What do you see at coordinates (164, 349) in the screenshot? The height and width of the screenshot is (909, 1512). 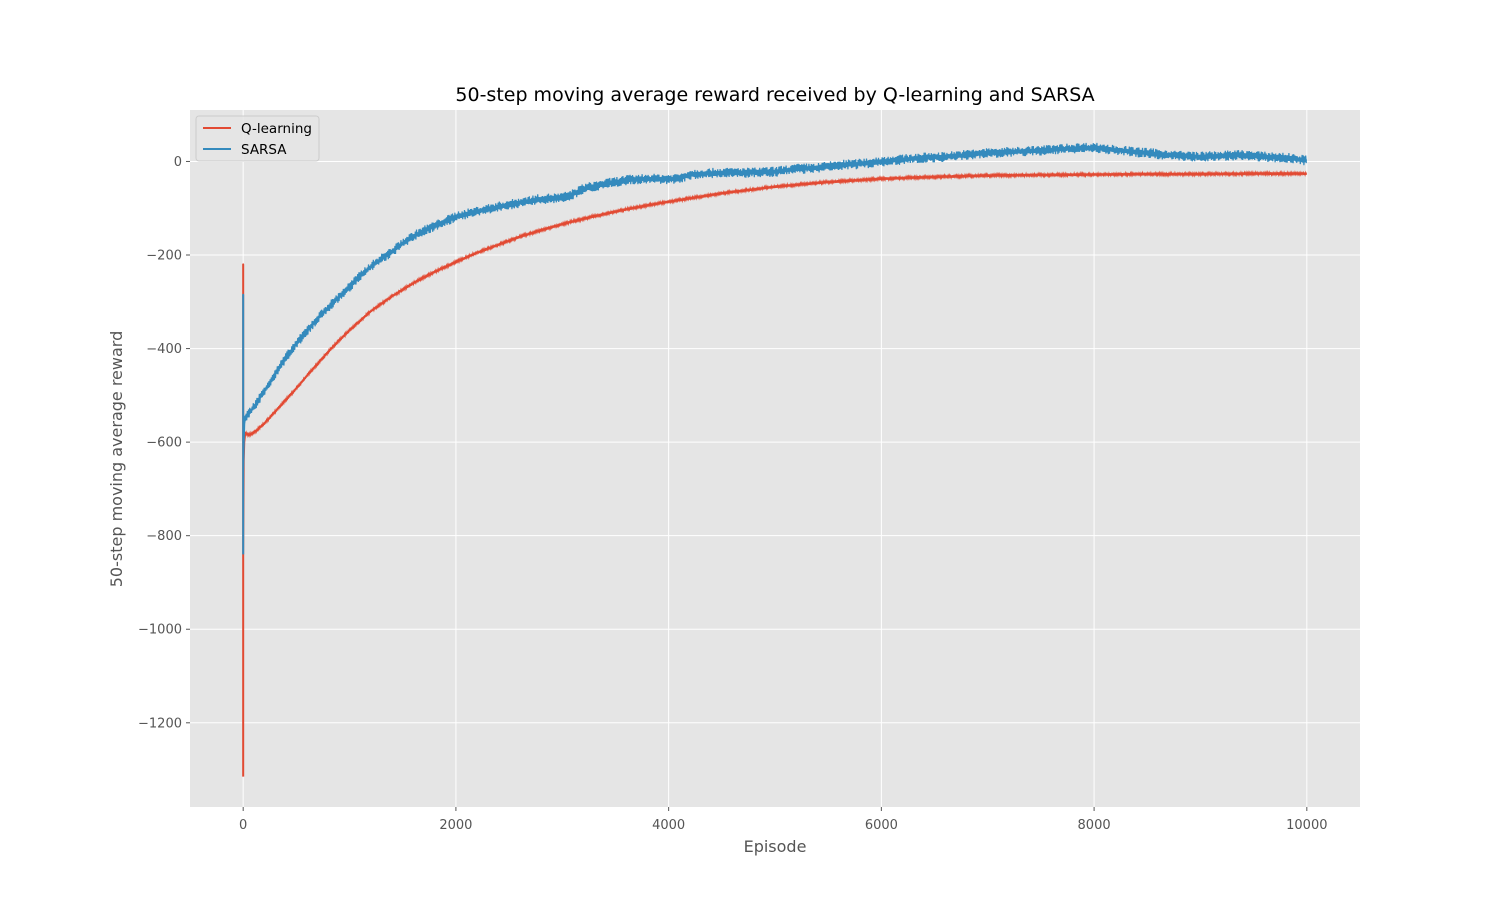 I see `y-tick-label: −400` at bounding box center [164, 349].